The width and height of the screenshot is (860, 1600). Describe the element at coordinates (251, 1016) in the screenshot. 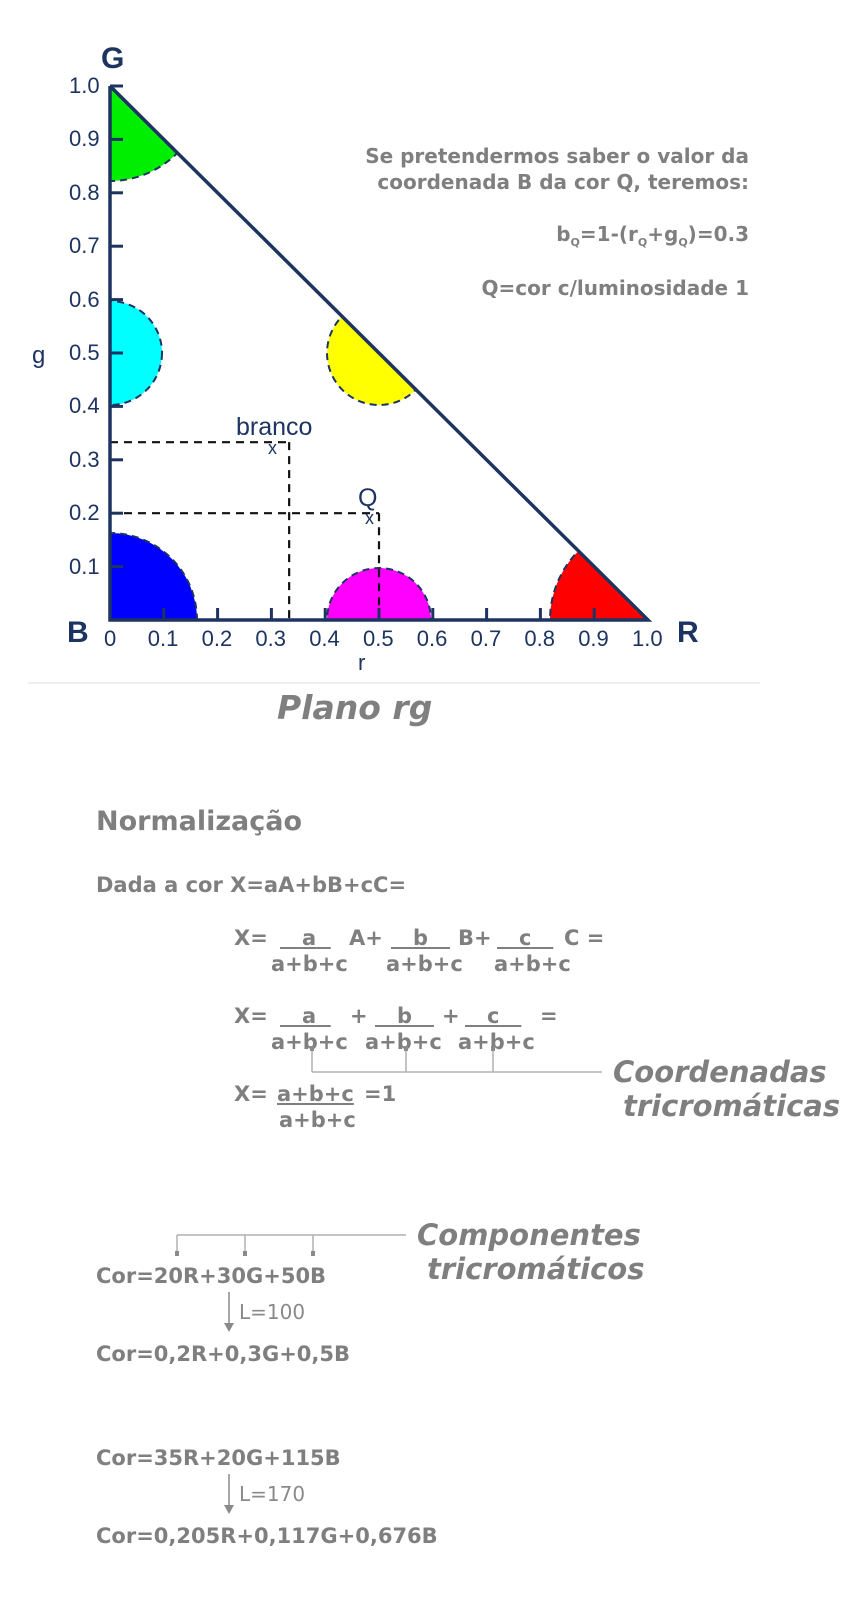

I see `eq2-lhs: X=` at that location.